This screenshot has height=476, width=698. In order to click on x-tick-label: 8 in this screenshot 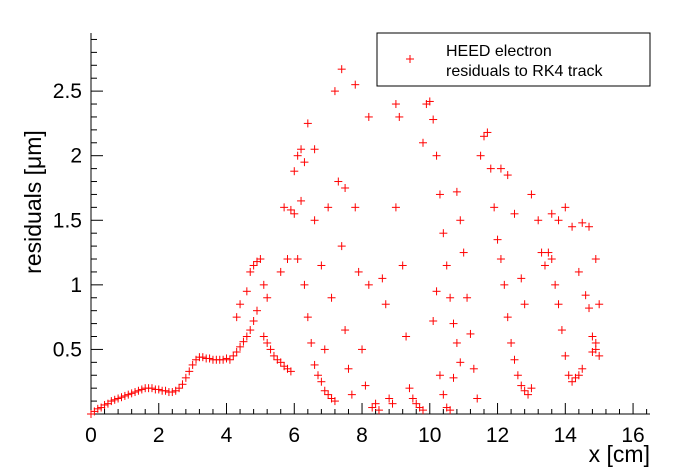, I will do `click(362, 435)`.